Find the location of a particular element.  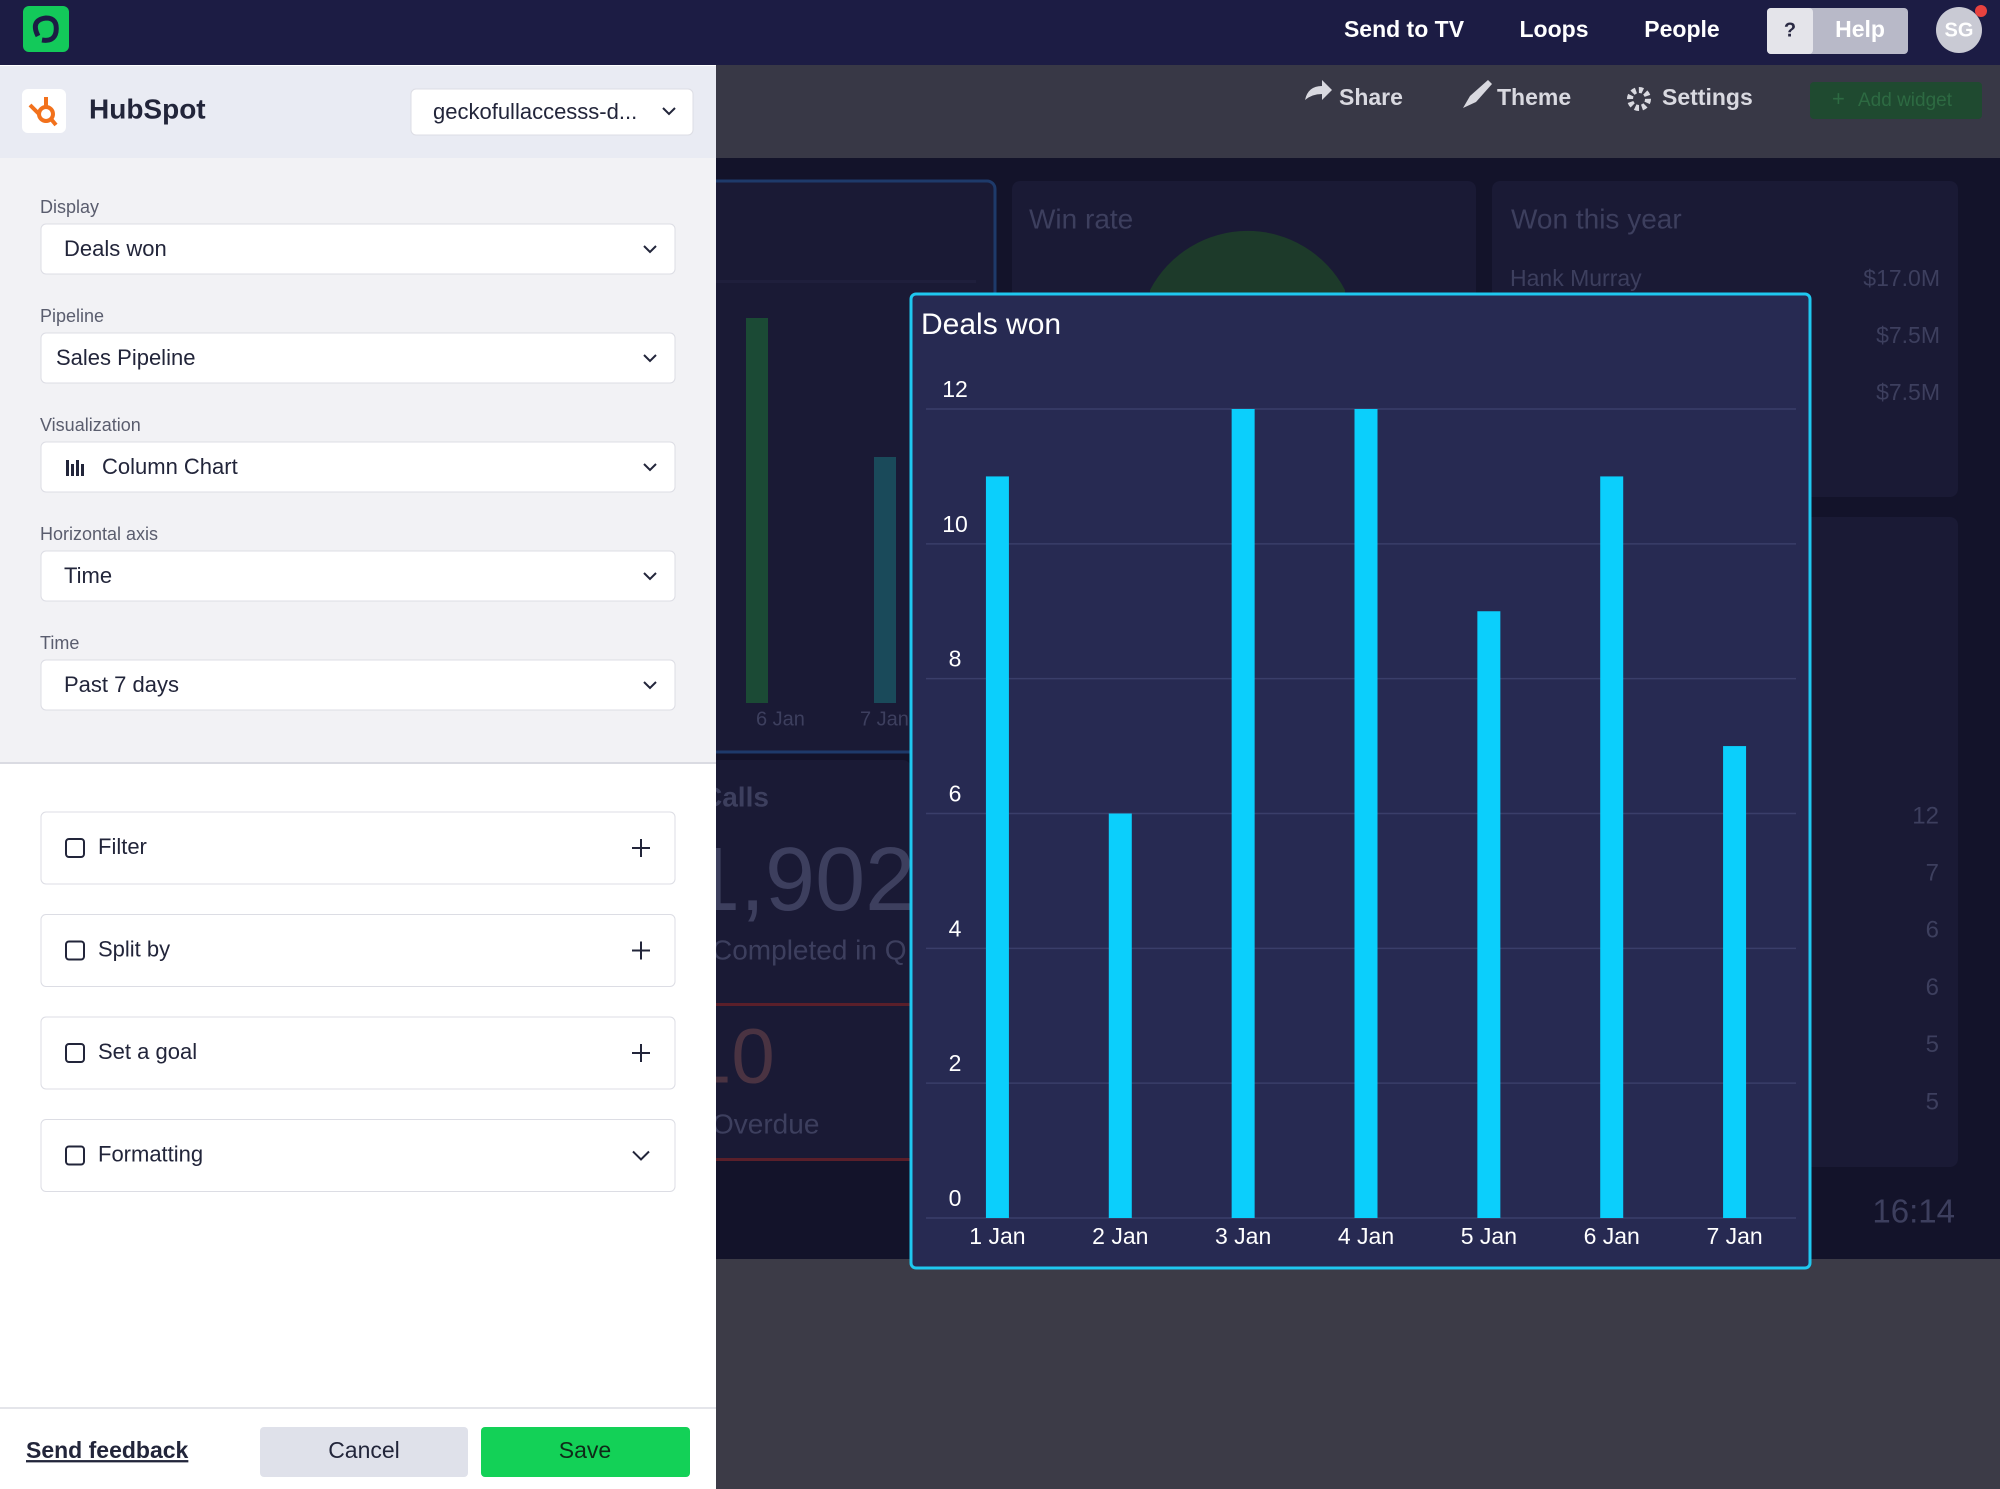

feedback-link: Send feedback is located at coordinates (107, 1450).